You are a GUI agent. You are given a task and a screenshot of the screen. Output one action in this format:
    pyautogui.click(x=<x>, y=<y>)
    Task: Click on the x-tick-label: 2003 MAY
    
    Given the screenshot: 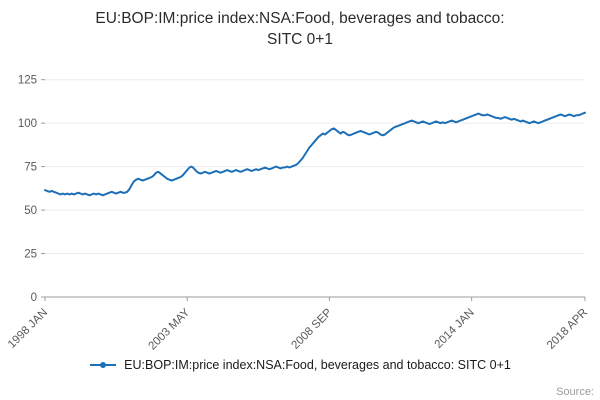 What is the action you would take?
    pyautogui.click(x=169, y=329)
    